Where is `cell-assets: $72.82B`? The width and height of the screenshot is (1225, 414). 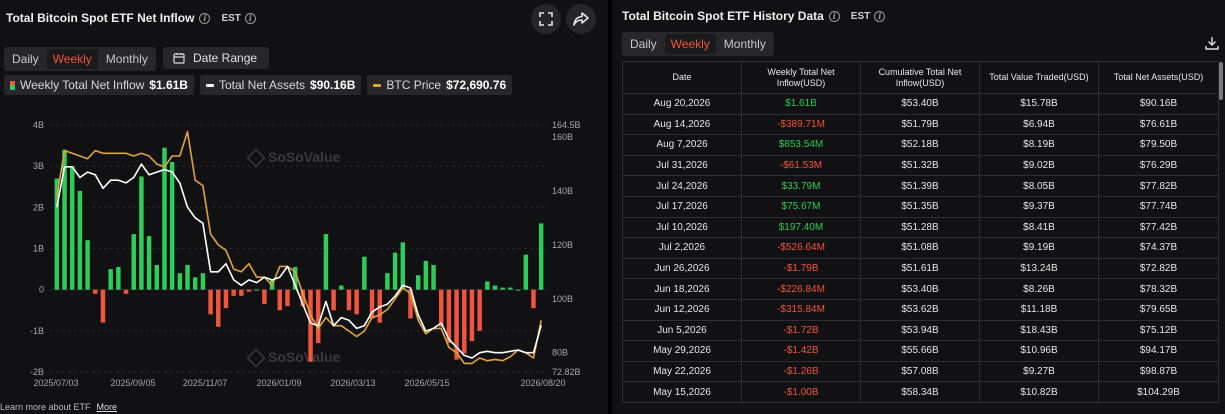 cell-assets: $72.82B is located at coordinates (1158, 268).